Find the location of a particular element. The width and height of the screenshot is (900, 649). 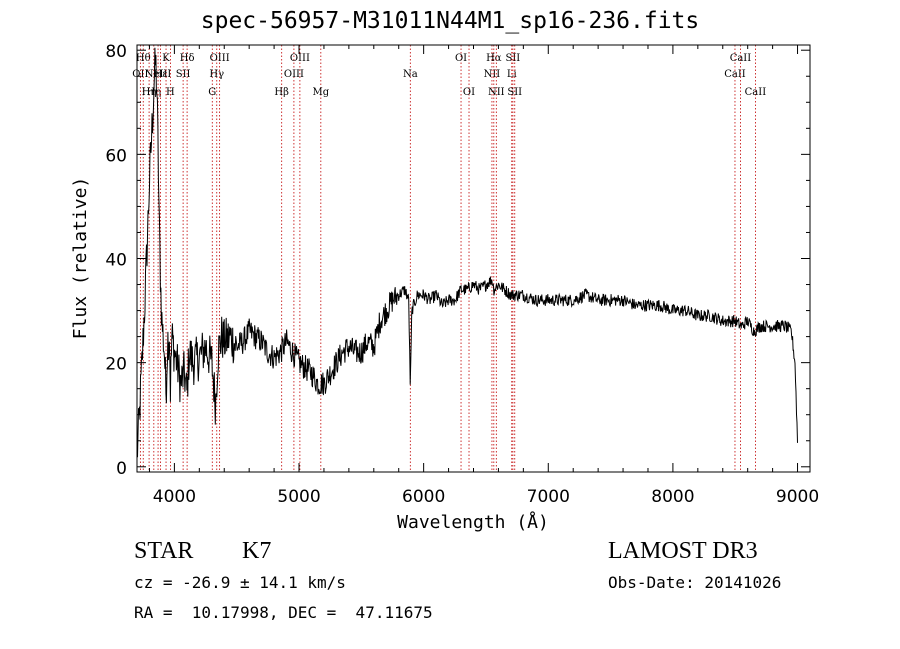

y-axis-label: Flux (relative) is located at coordinates (80, 258).